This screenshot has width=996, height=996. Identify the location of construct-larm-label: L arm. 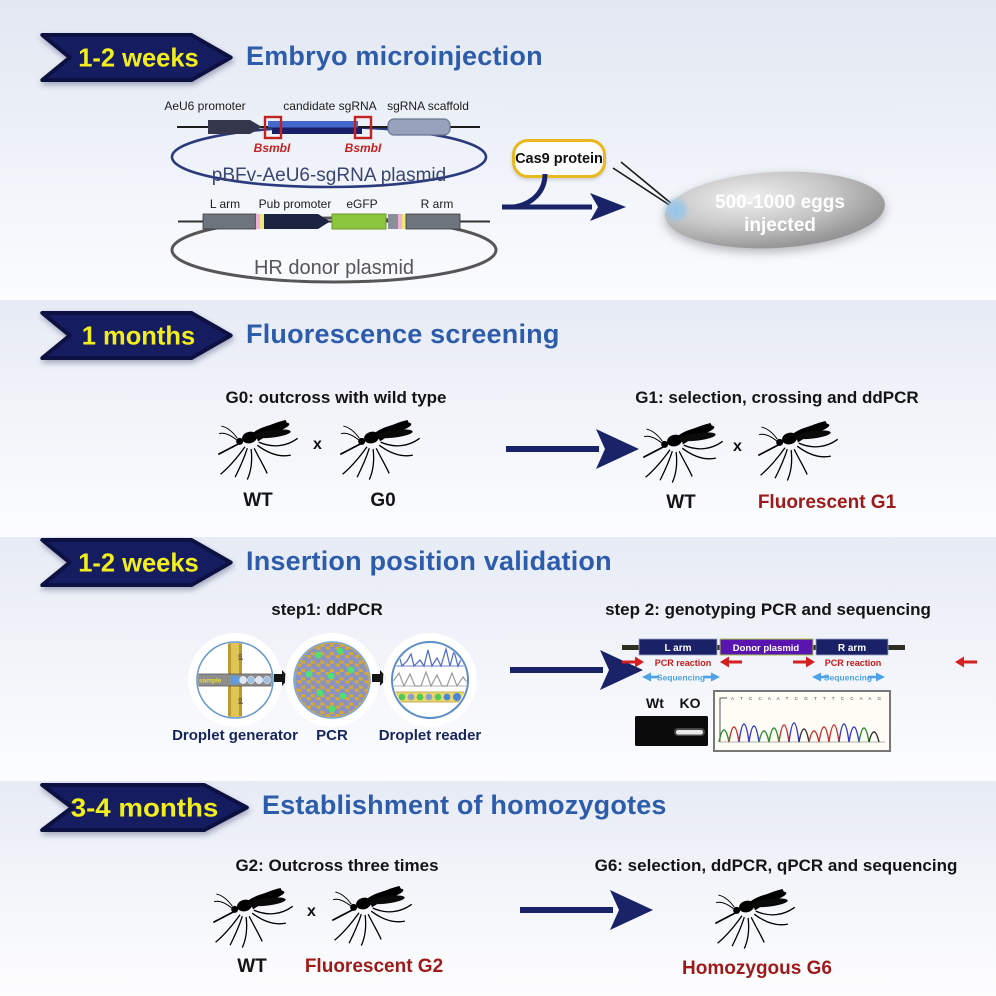
(677, 648).